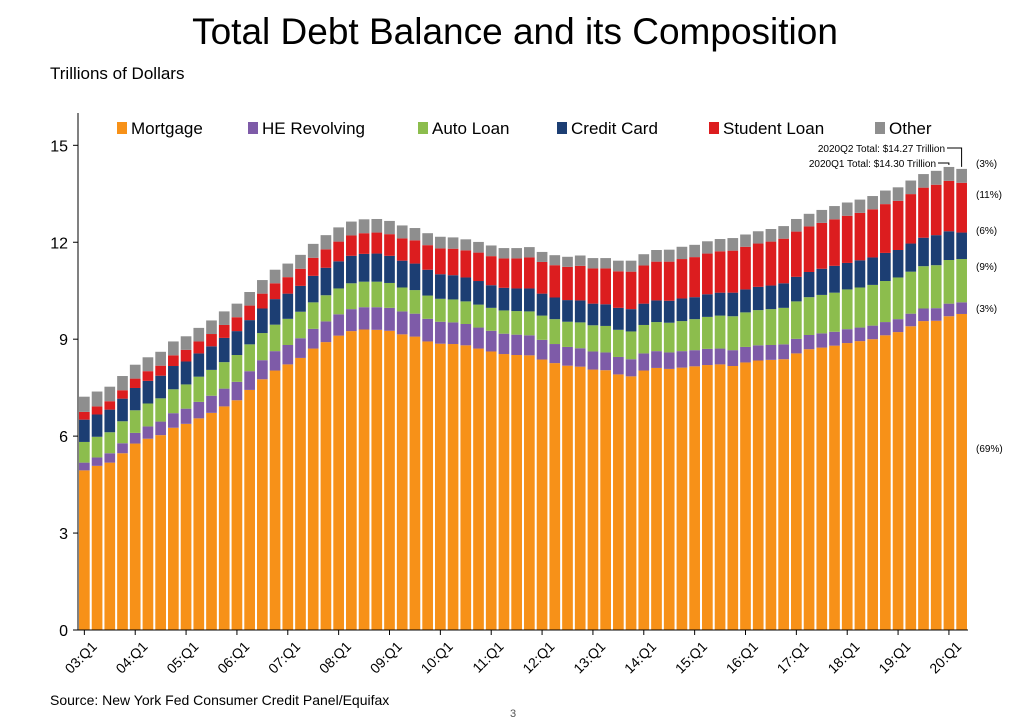 Image resolution: width=1030 pixels, height=720 pixels. Describe the element at coordinates (986, 267) in the screenshot. I see `share-label: (9%)` at that location.